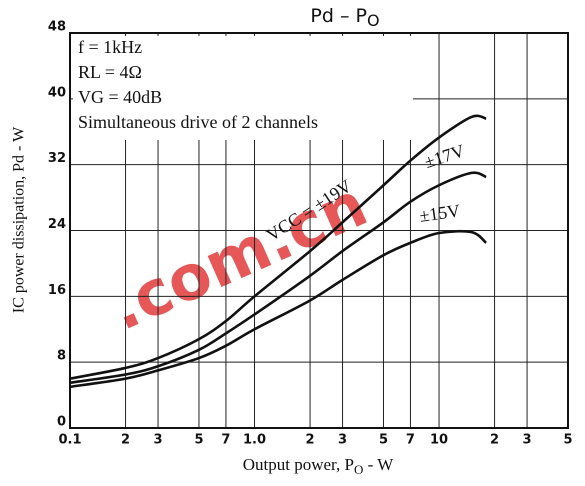 The image size is (585, 486). Describe the element at coordinates (120, 97) in the screenshot. I see `annotation: VG = 40dB` at that location.